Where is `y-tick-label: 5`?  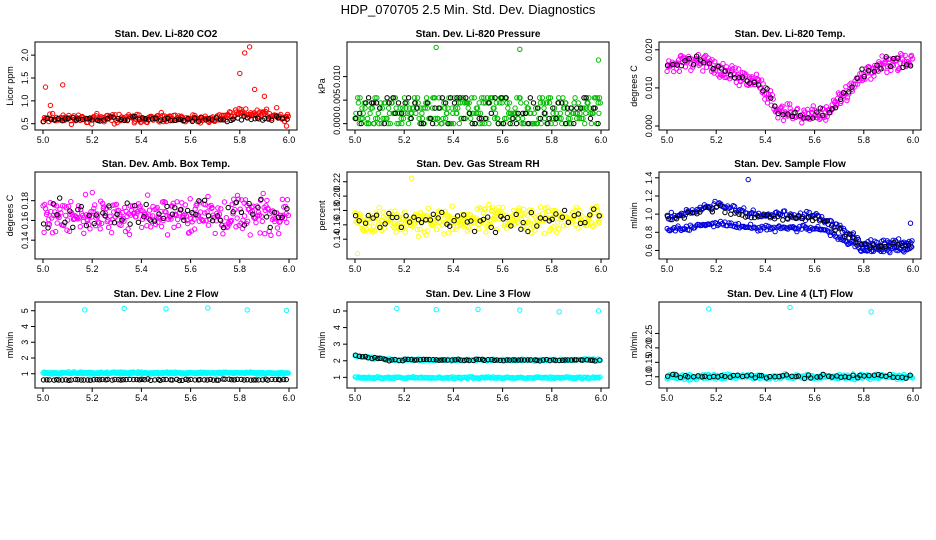
y-tick-label: 5 is located at coordinates (337, 310).